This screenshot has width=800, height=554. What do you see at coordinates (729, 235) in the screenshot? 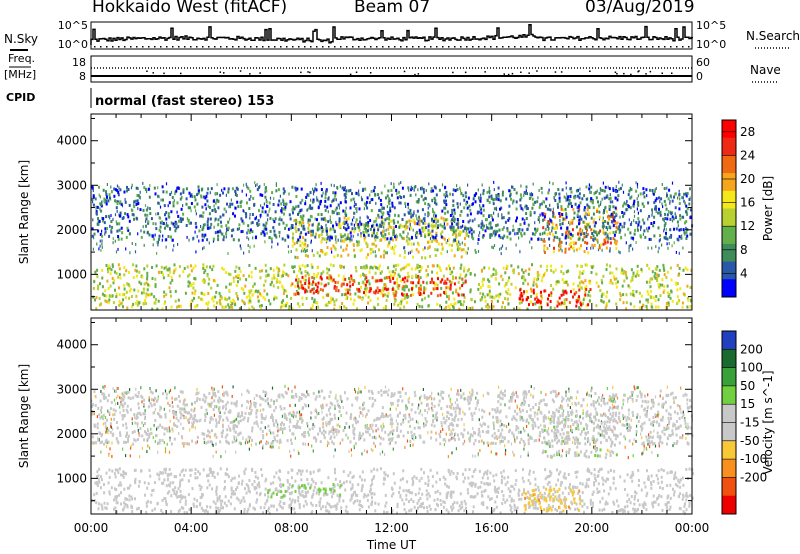
I see `colorbar-cell` at bounding box center [729, 235].